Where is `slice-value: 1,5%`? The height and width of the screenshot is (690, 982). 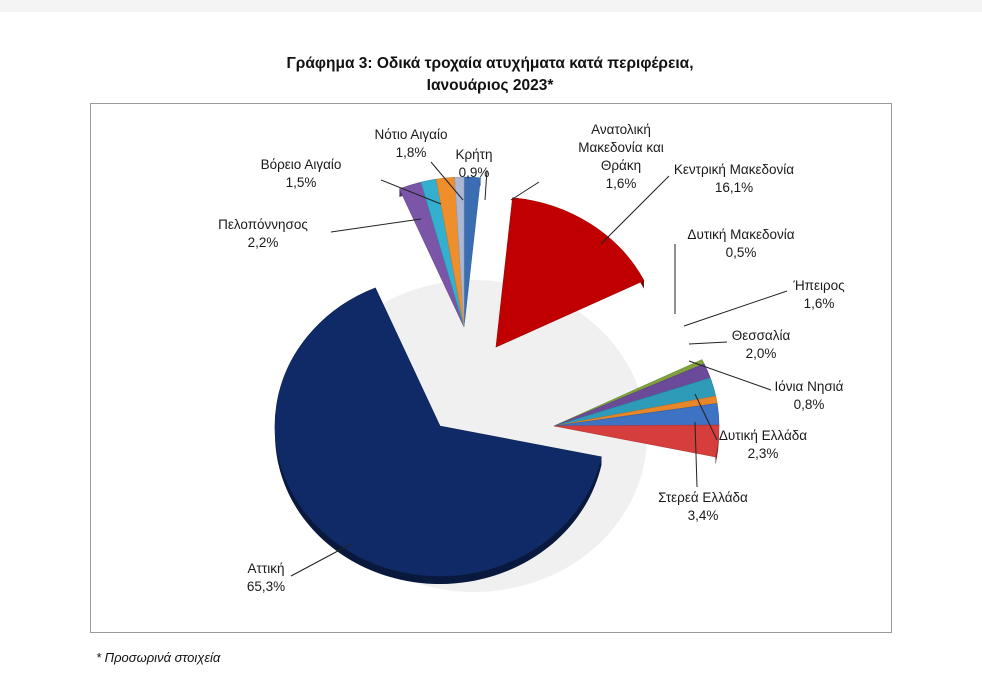 slice-value: 1,5% is located at coordinates (301, 182).